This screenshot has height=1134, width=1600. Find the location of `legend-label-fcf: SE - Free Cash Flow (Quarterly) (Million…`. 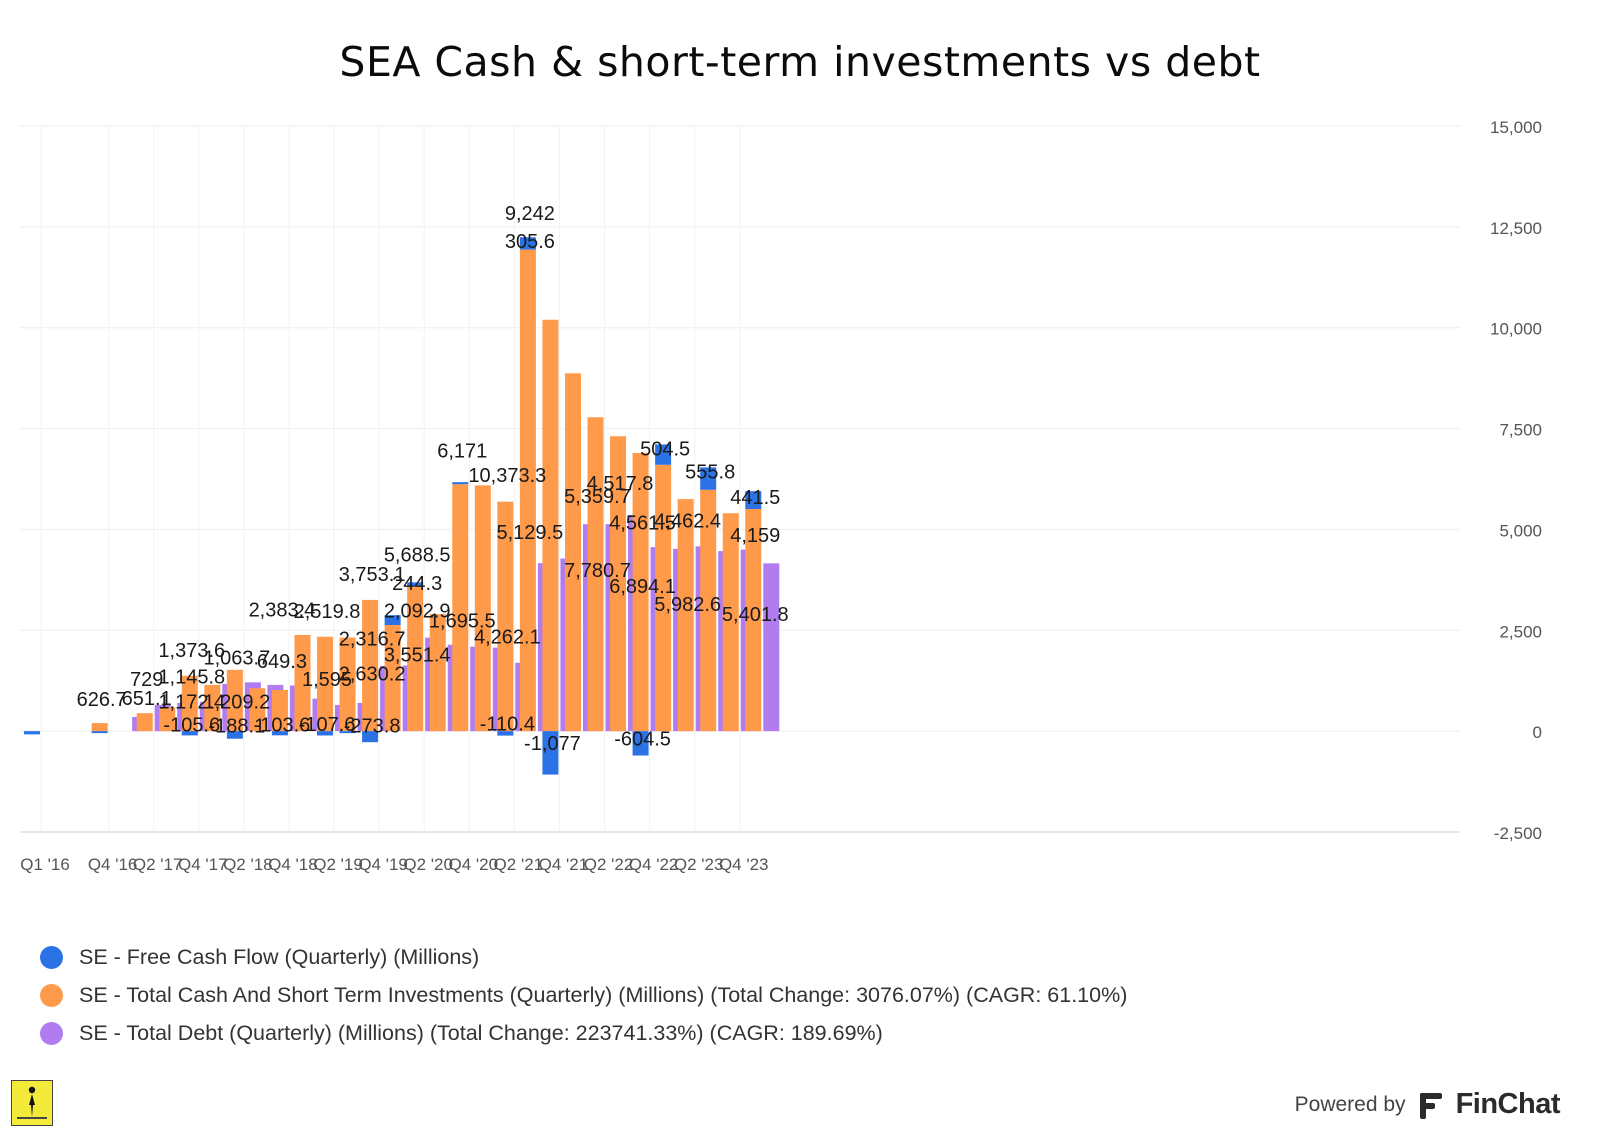

legend-label-fcf: SE - Free Cash Flow (Quarterly) (Million… is located at coordinates (279, 956).